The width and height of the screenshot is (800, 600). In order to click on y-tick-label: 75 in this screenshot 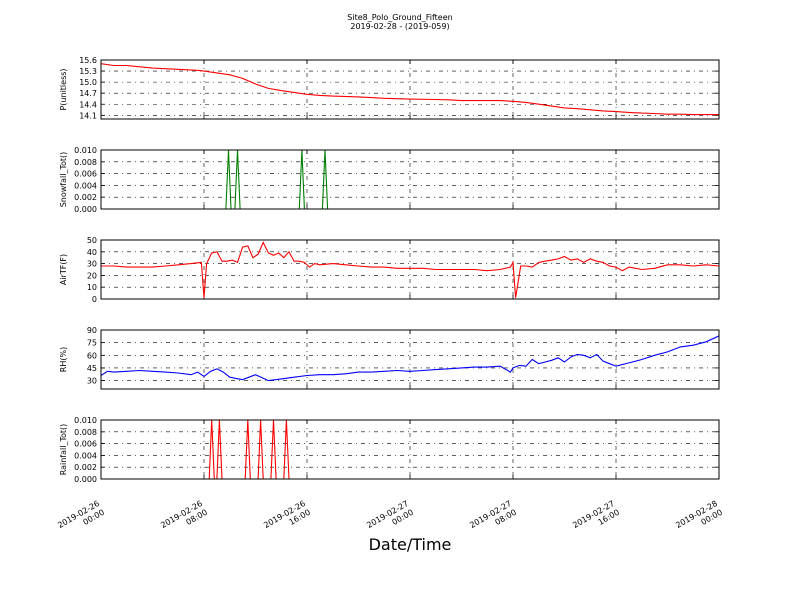, I will do `click(92, 343)`.